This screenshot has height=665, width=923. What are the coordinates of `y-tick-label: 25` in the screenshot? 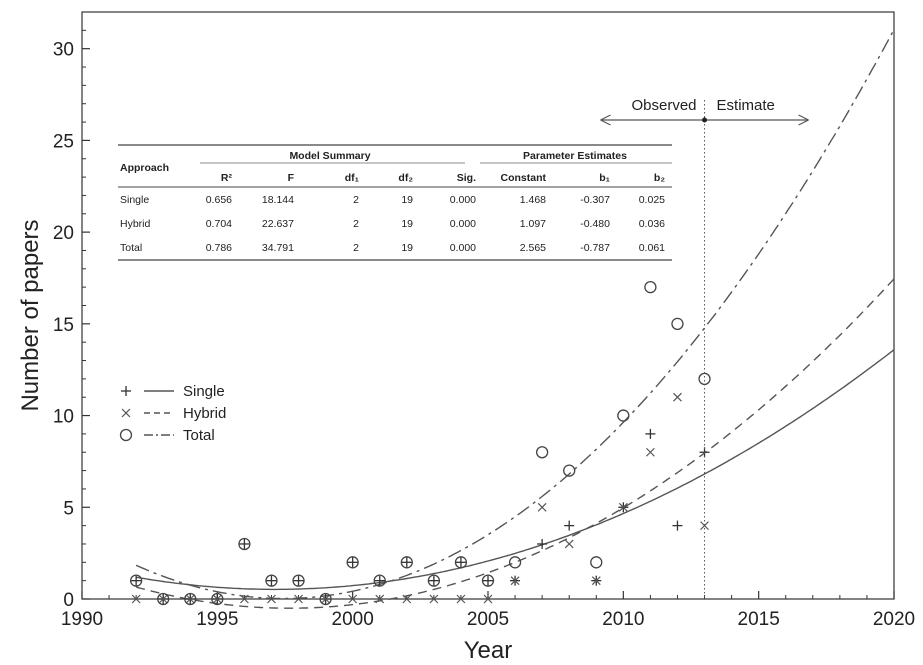 It's located at (63, 141).